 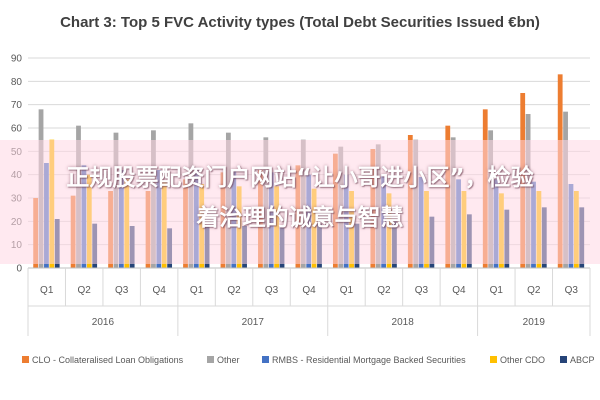 I want to click on year-label: 2018, so click(x=403, y=322).